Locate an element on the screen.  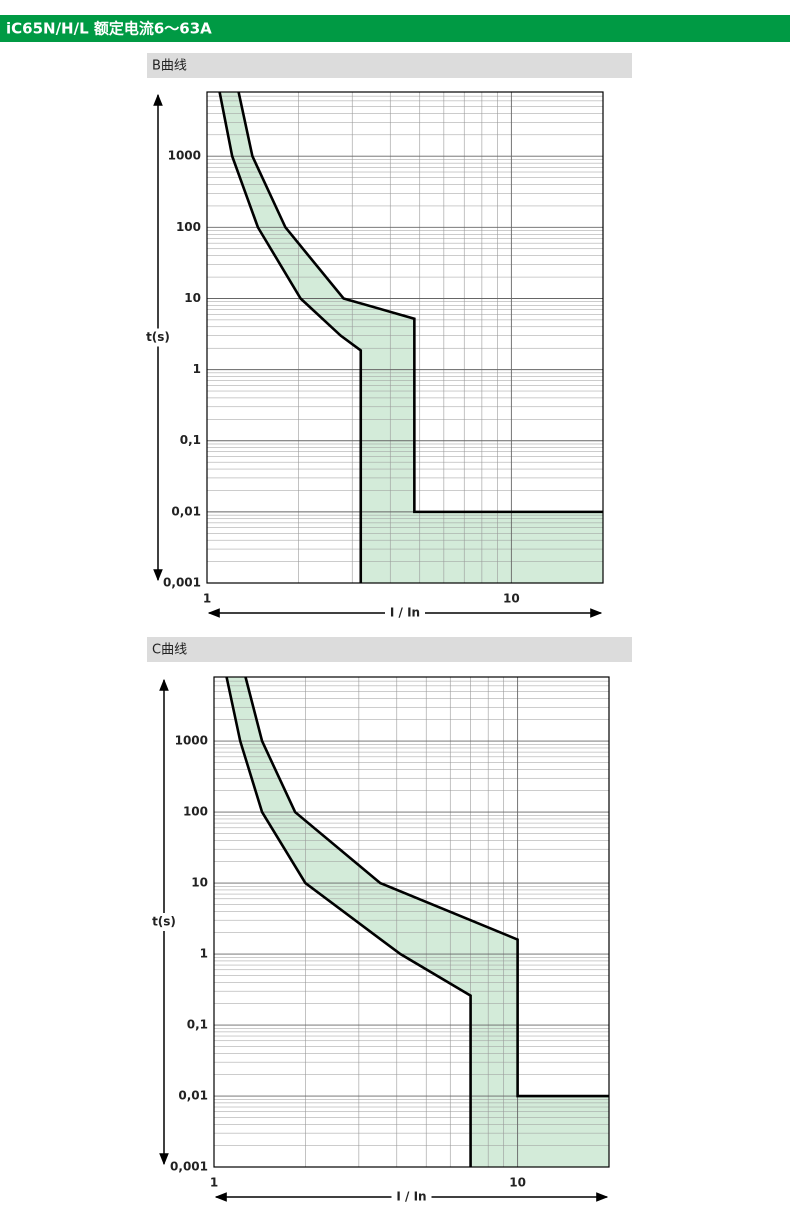
chart-title: B曲线 is located at coordinates (169, 66).